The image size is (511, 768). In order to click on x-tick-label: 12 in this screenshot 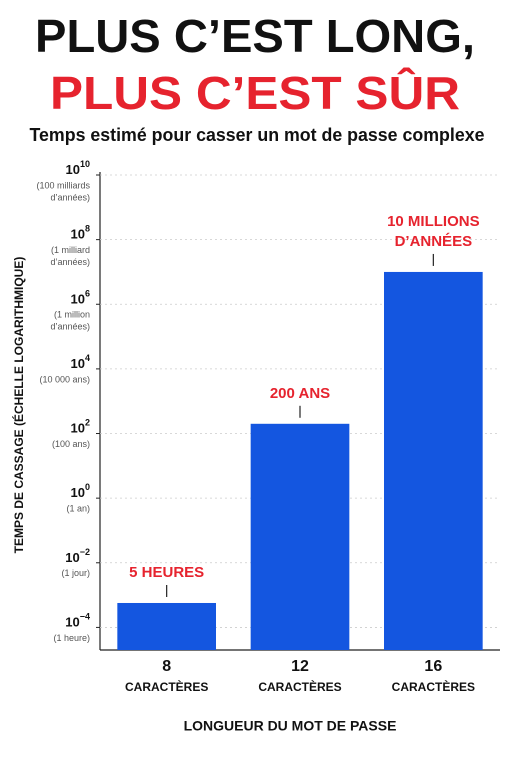, I will do `click(300, 666)`.